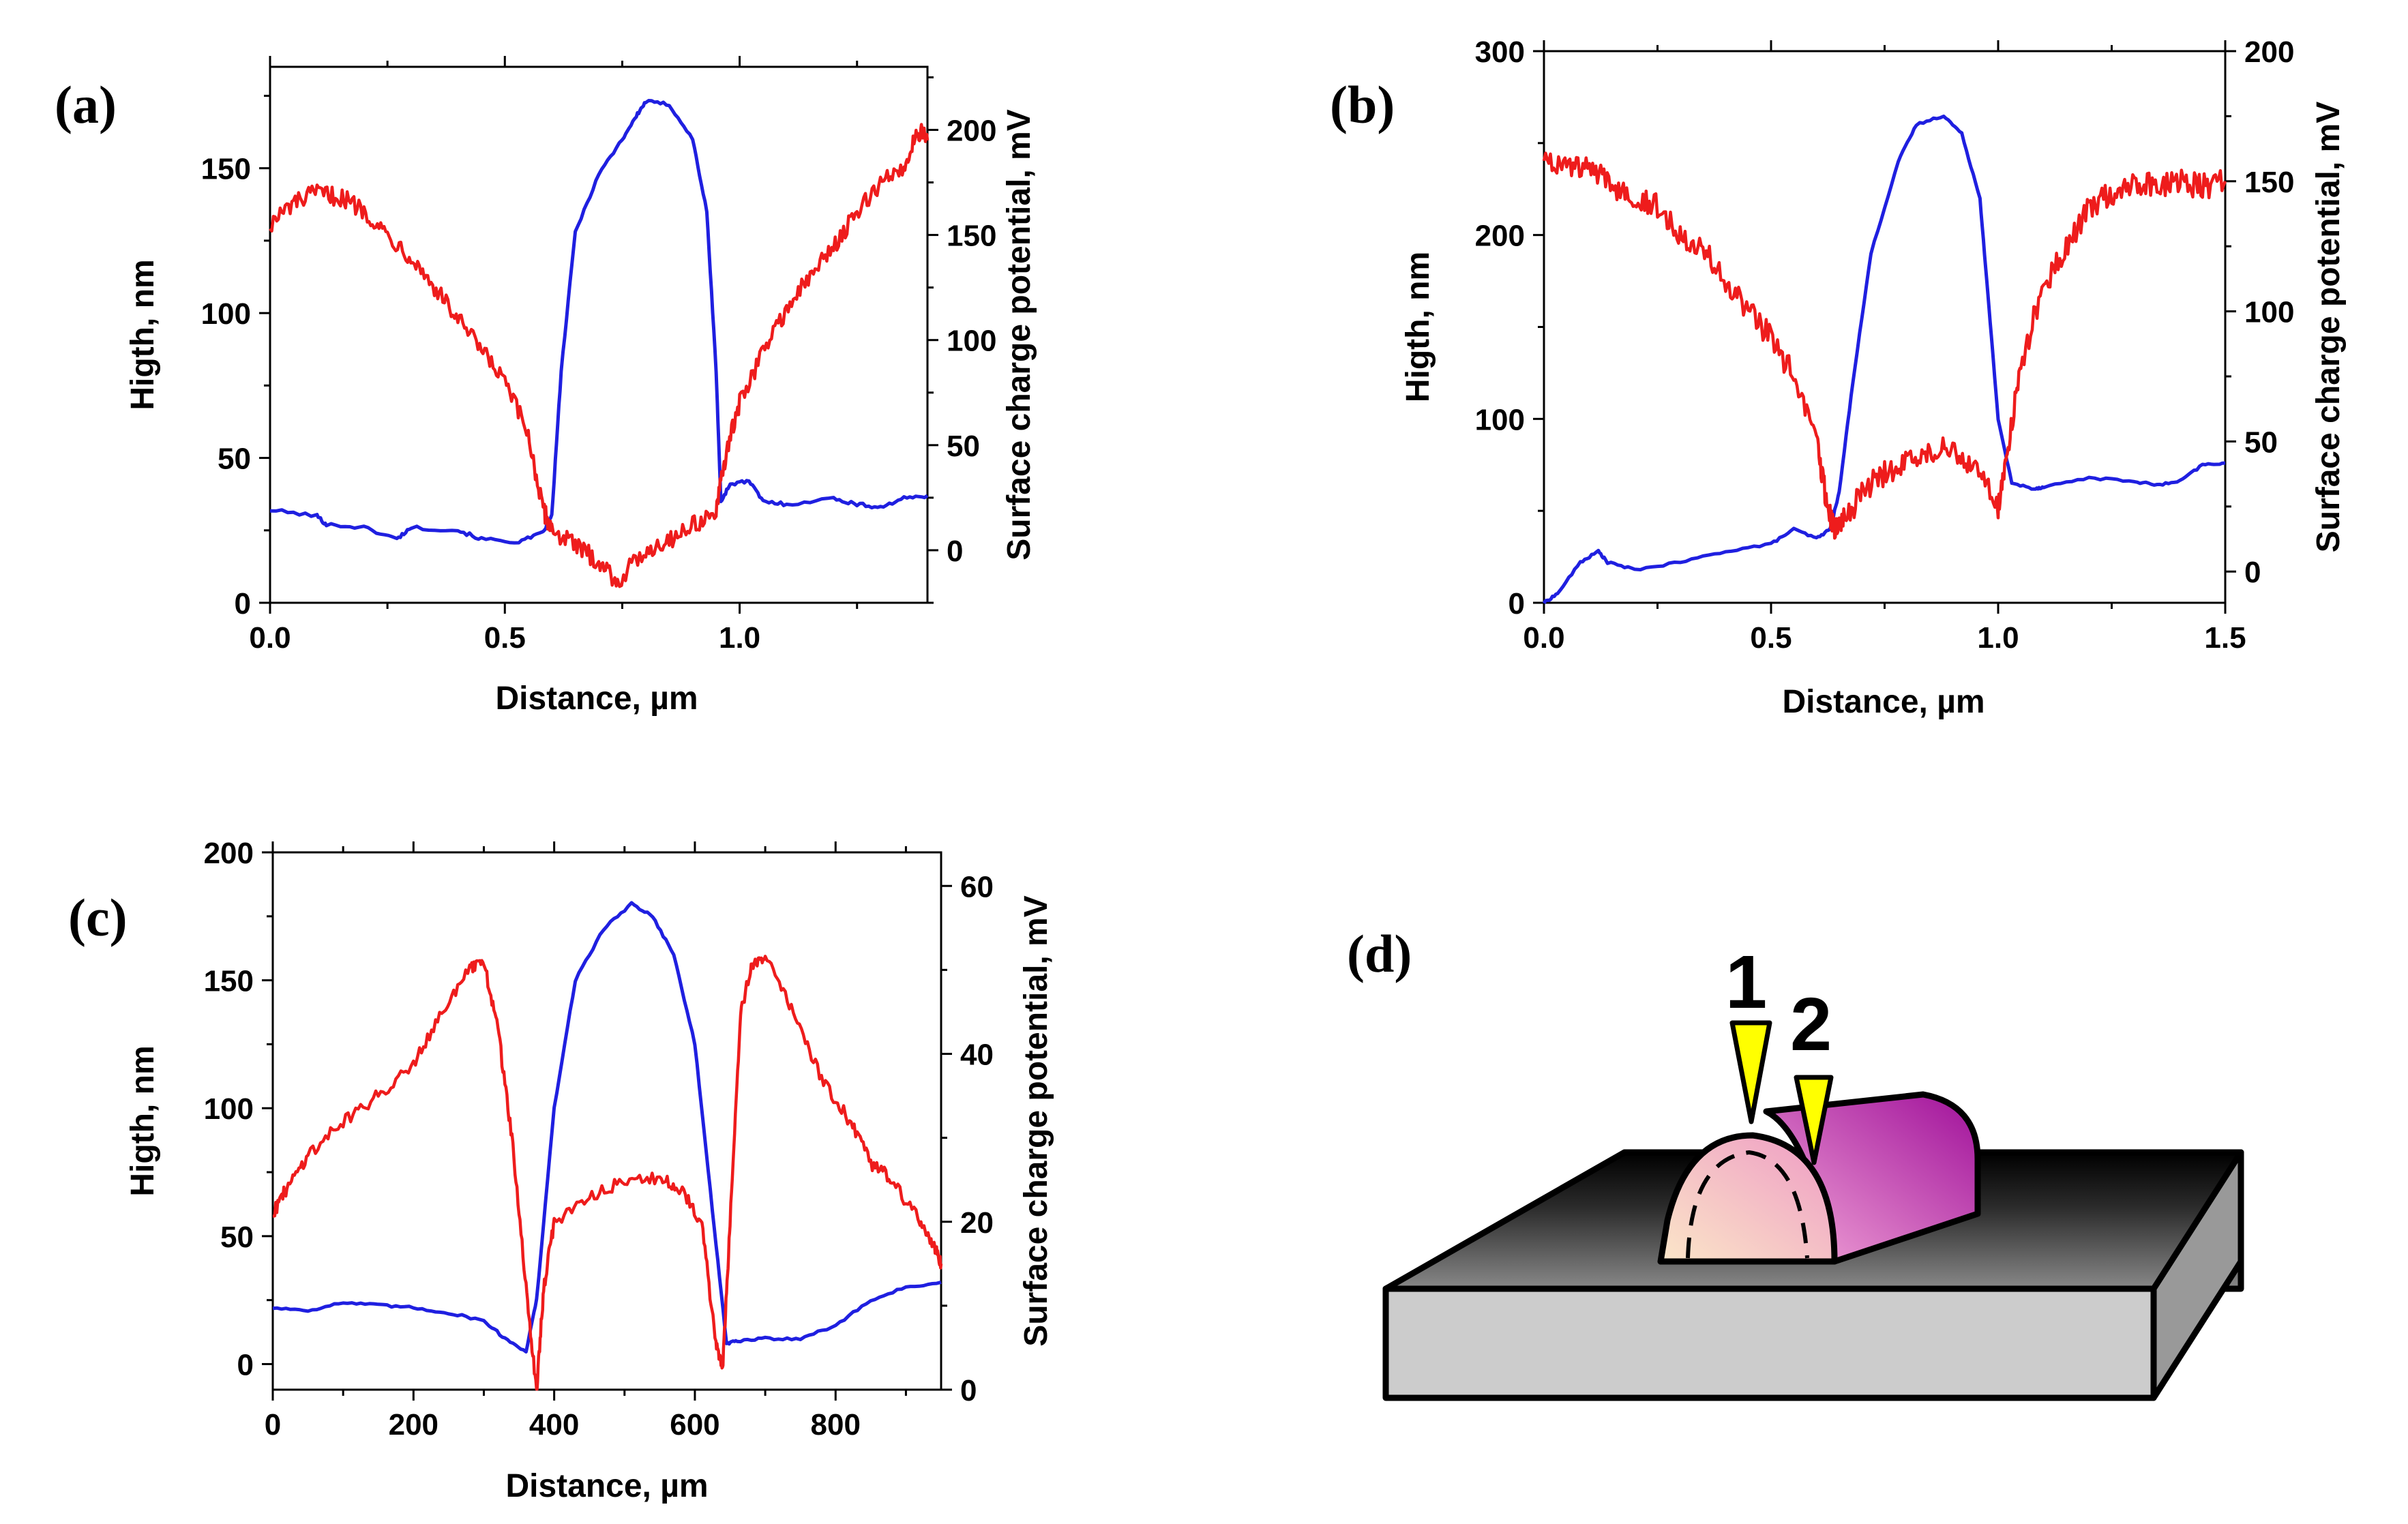 This screenshot has width=2408, height=1524. What do you see at coordinates (1379, 953) in the screenshot?
I see `panel-d-label: (d)` at bounding box center [1379, 953].